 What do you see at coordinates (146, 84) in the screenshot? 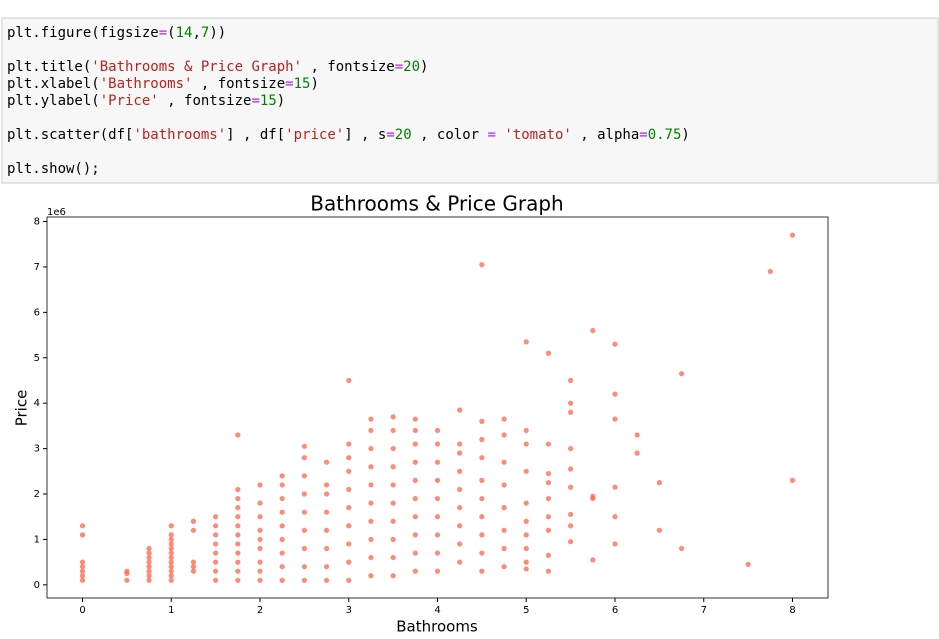
I see `code-token: 'Bathrooms'` at bounding box center [146, 84].